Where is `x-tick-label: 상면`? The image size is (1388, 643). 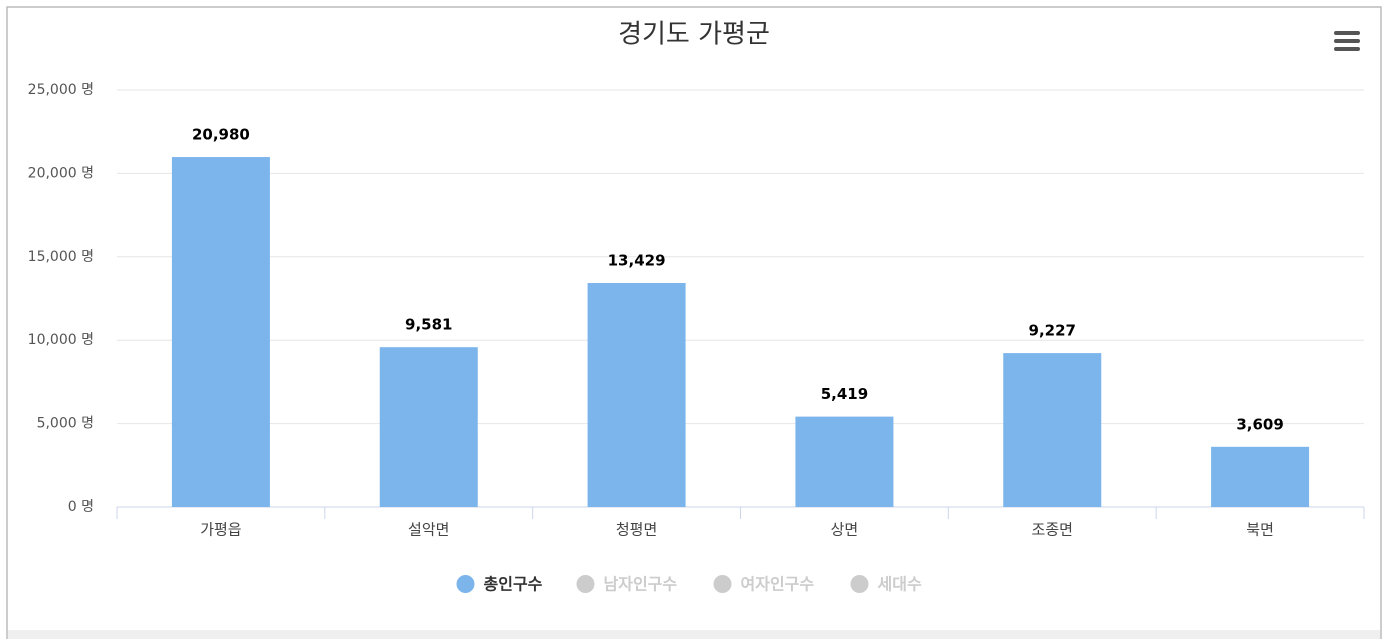 x-tick-label: 상면 is located at coordinates (845, 530).